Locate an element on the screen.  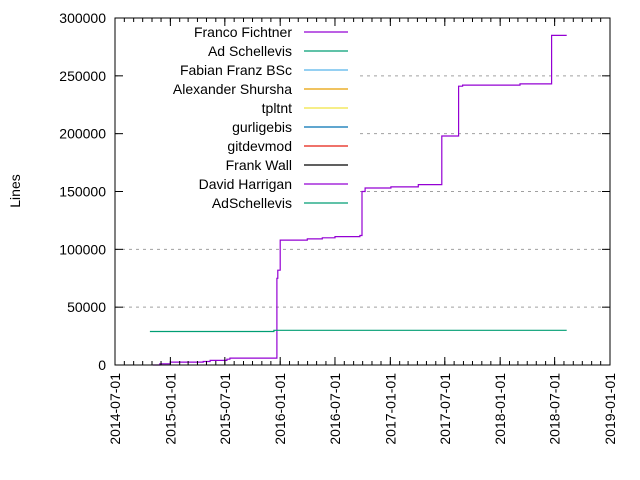
series-line is located at coordinates (358, 331).